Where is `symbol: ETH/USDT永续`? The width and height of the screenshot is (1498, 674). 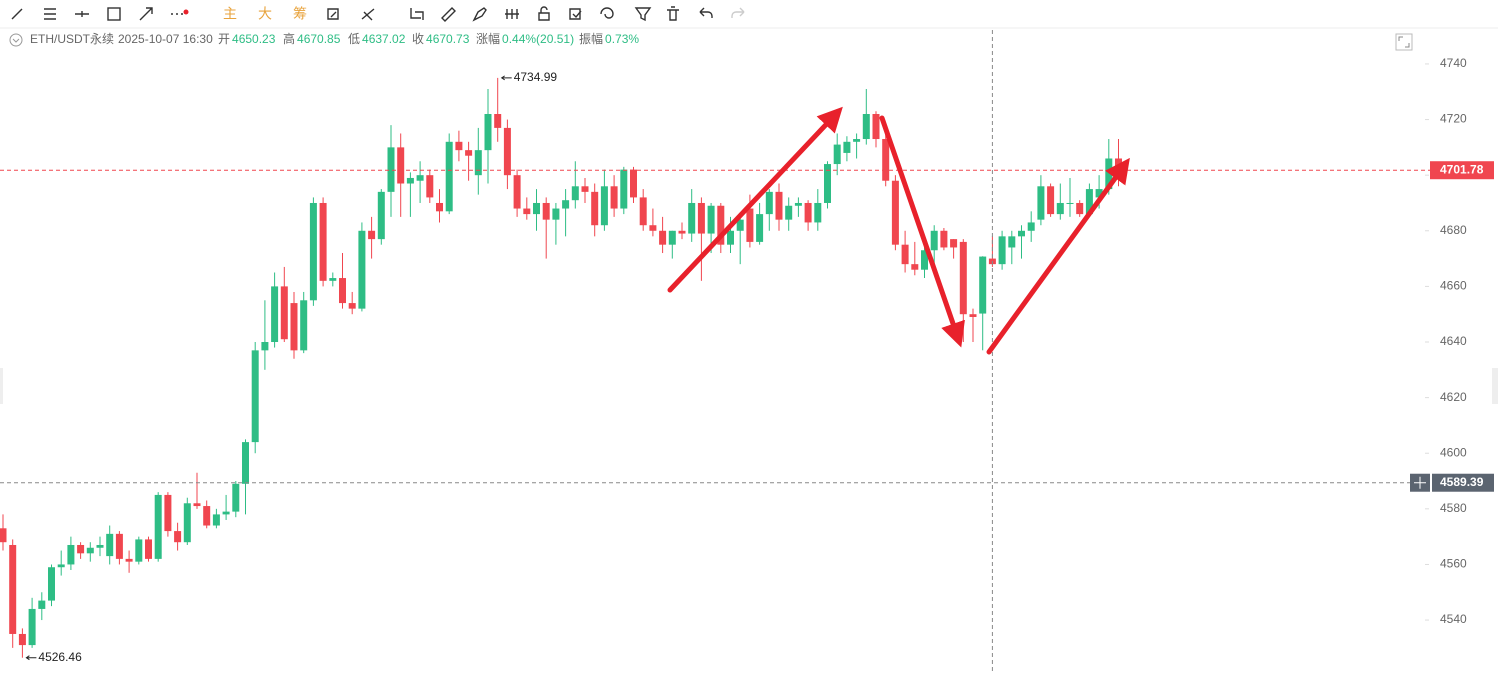 symbol: ETH/USDT永续 is located at coordinates (72, 39).